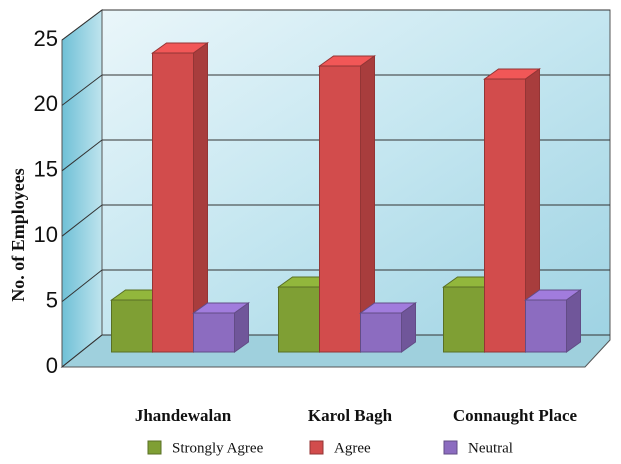 The width and height of the screenshot is (621, 464). I want to click on legend-label: Neutral, so click(490, 448).